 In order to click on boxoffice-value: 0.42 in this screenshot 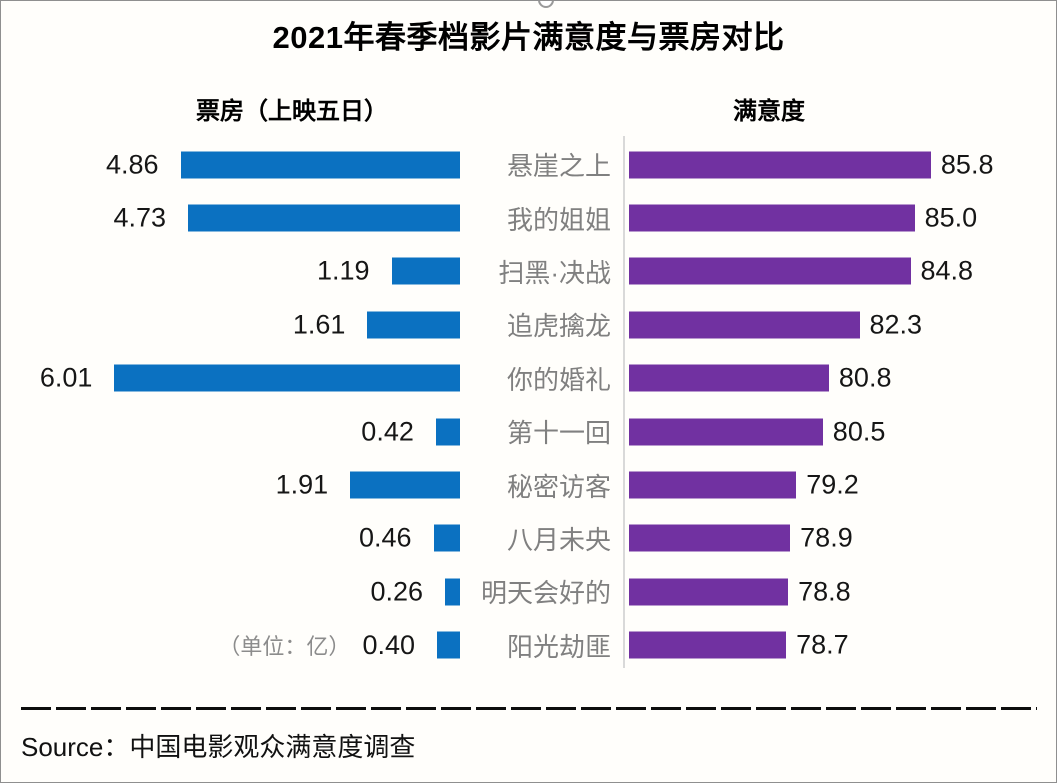, I will do `click(387, 431)`.